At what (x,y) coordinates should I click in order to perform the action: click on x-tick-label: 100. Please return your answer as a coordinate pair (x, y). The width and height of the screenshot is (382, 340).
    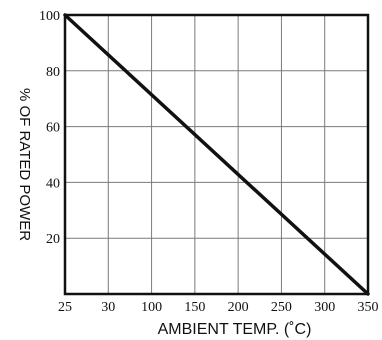
    Looking at the image, I should click on (151, 307).